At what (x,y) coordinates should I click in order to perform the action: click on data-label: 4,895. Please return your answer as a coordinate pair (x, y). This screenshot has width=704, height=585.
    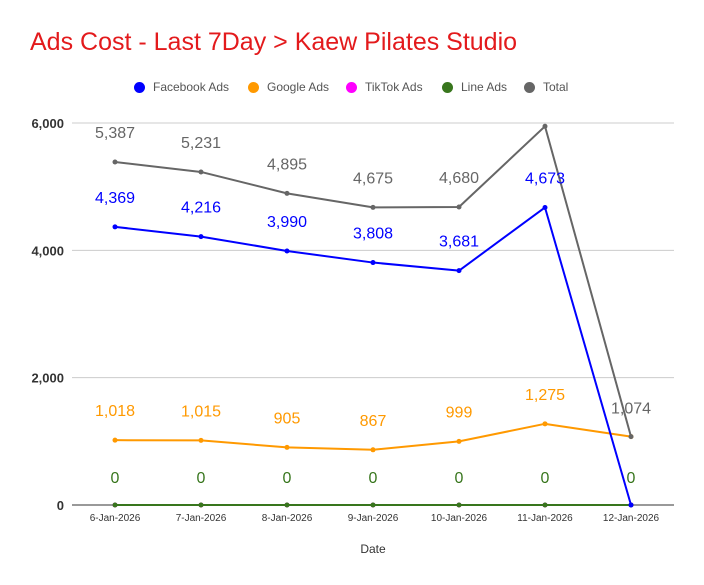
    Looking at the image, I should click on (287, 164).